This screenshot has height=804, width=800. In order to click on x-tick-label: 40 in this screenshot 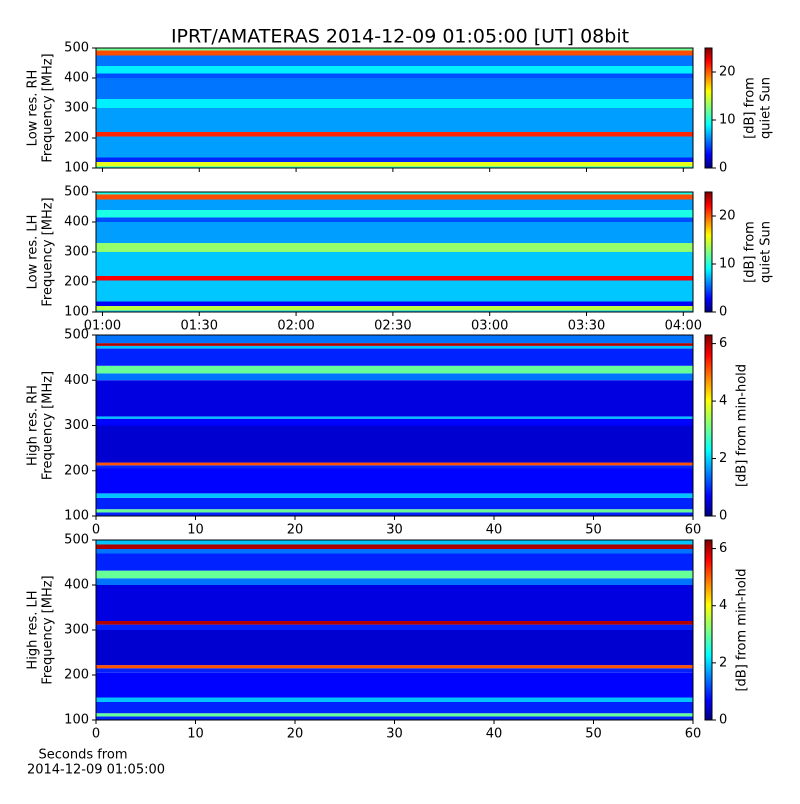, I will do `click(494, 530)`.